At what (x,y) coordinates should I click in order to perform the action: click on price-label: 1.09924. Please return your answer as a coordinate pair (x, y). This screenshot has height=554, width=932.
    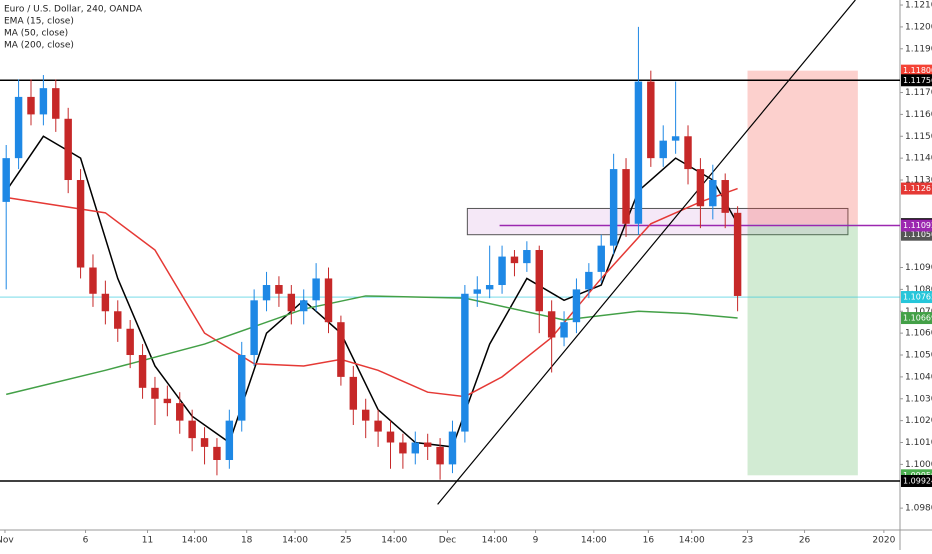
    Looking at the image, I should click on (917, 481).